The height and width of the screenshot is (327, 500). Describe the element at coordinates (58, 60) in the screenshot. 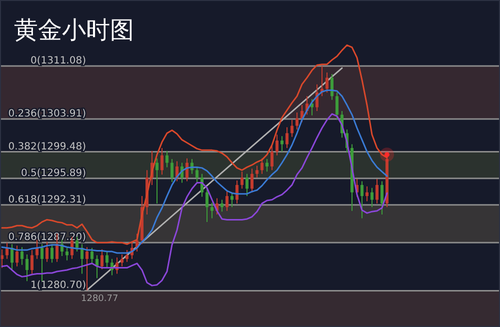

I see `ref-line-label: 0(1311.08)` at that location.